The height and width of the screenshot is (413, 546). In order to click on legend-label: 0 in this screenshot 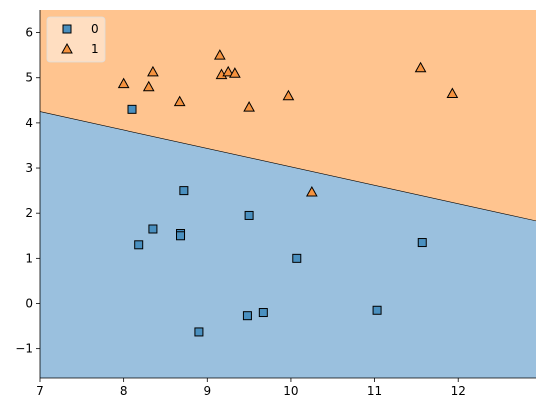, I will do `click(95, 29)`.